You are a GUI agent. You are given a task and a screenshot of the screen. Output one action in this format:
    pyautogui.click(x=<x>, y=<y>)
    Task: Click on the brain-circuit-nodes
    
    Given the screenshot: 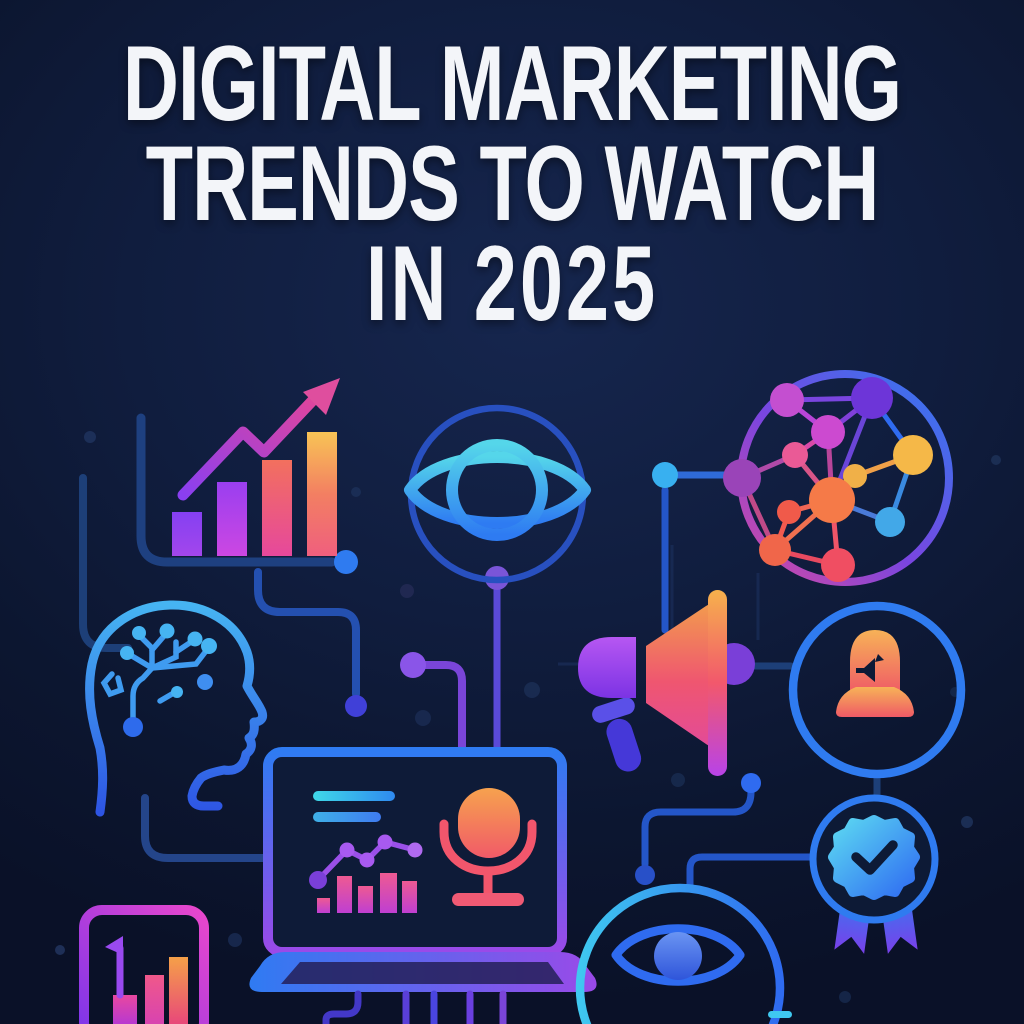 What is the action you would take?
    pyautogui.click(x=168, y=680)
    